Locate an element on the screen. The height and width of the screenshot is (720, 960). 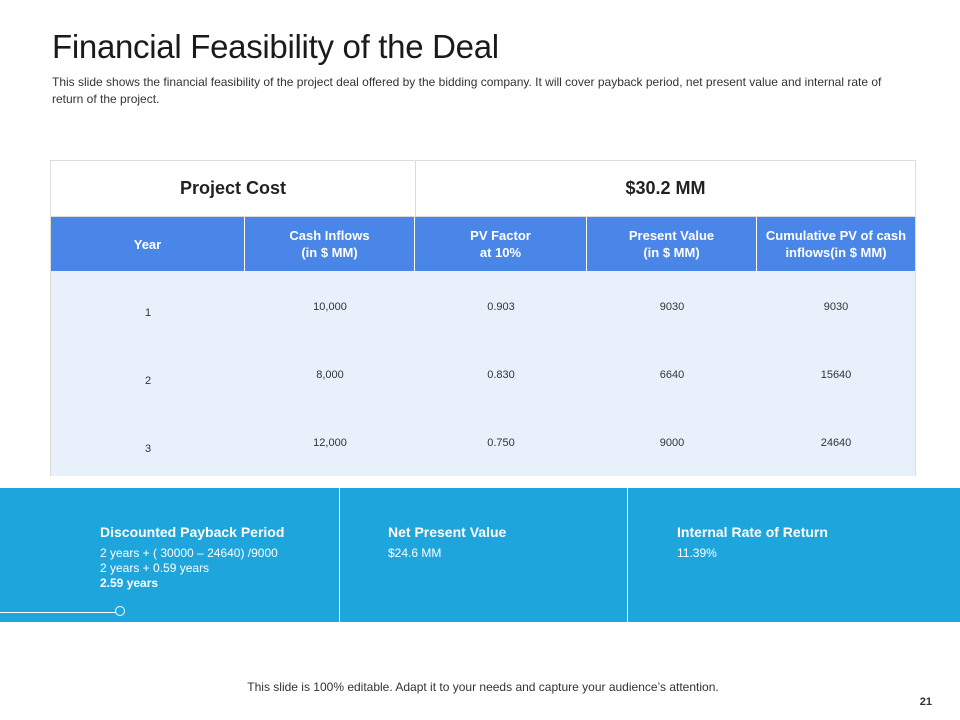
cell-cash-inflows: 10,000 is located at coordinates (330, 307).